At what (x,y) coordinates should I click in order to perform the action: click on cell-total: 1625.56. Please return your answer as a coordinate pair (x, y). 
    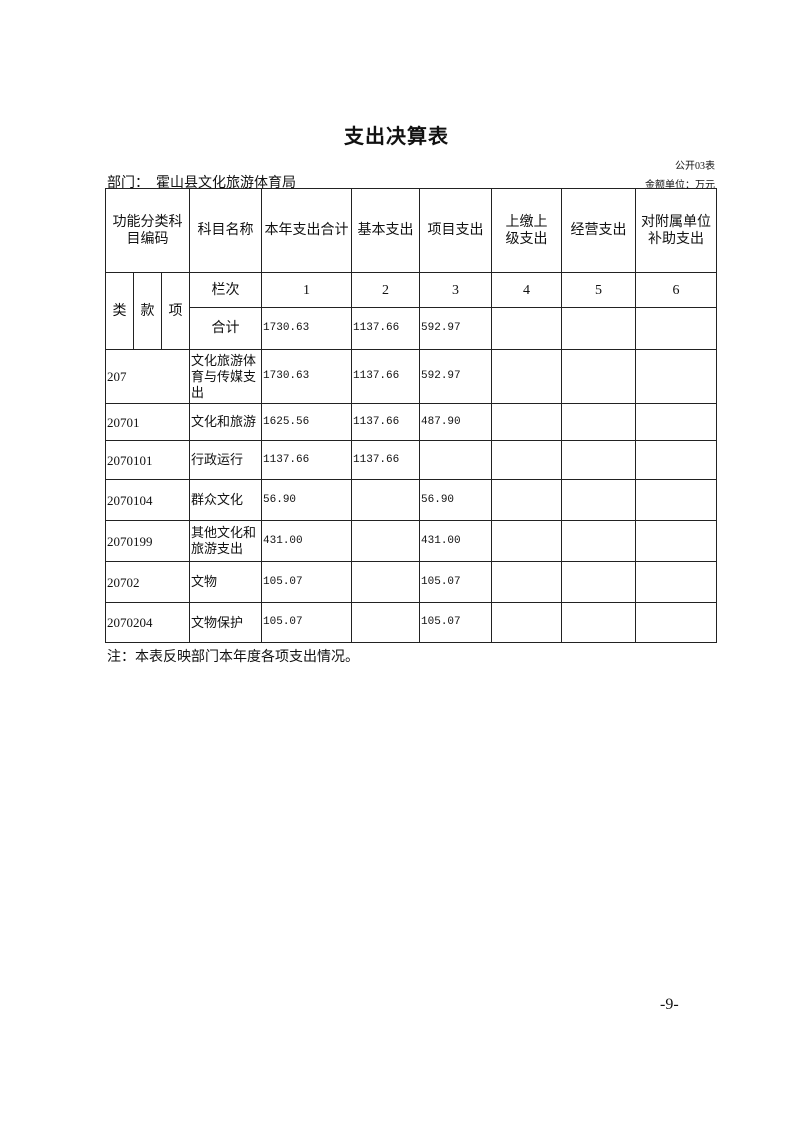
    Looking at the image, I should click on (307, 422).